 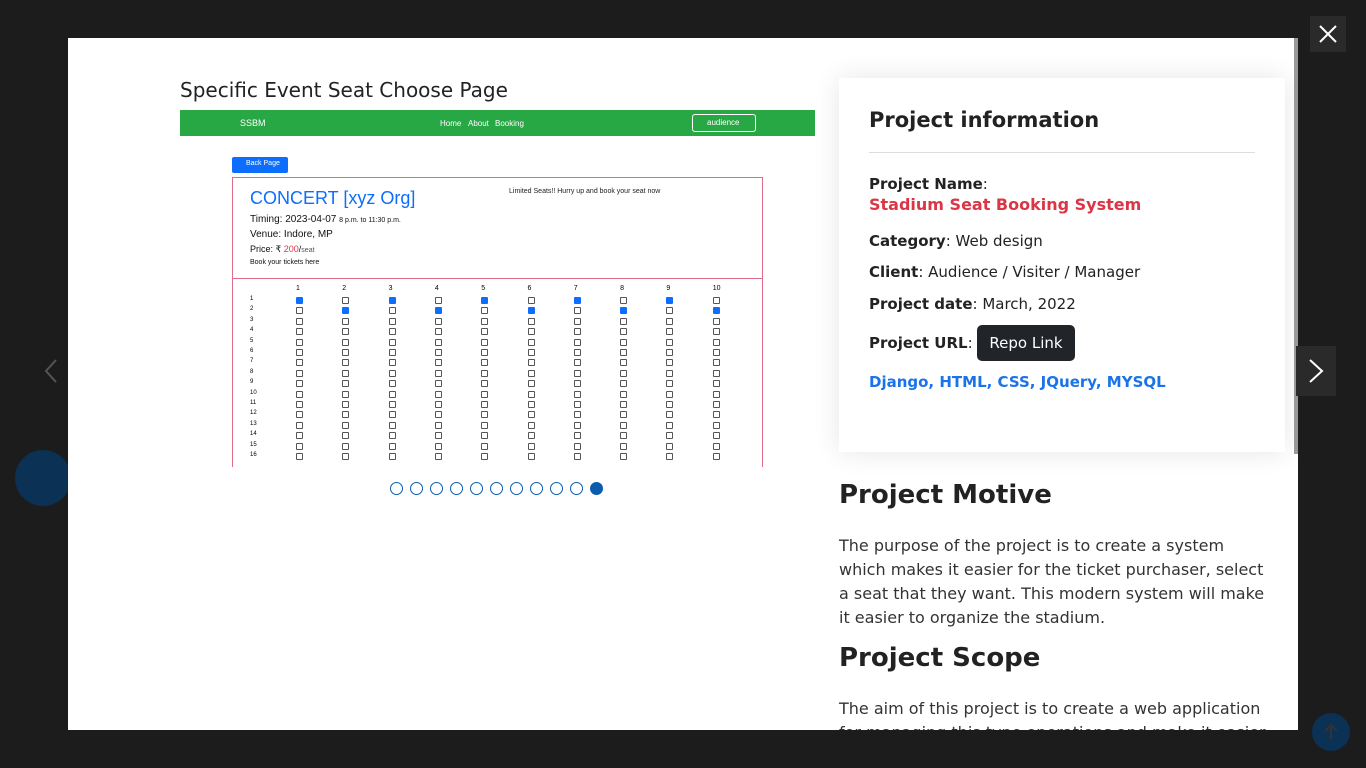 I want to click on back-to-top, so click(x=1331, y=732).